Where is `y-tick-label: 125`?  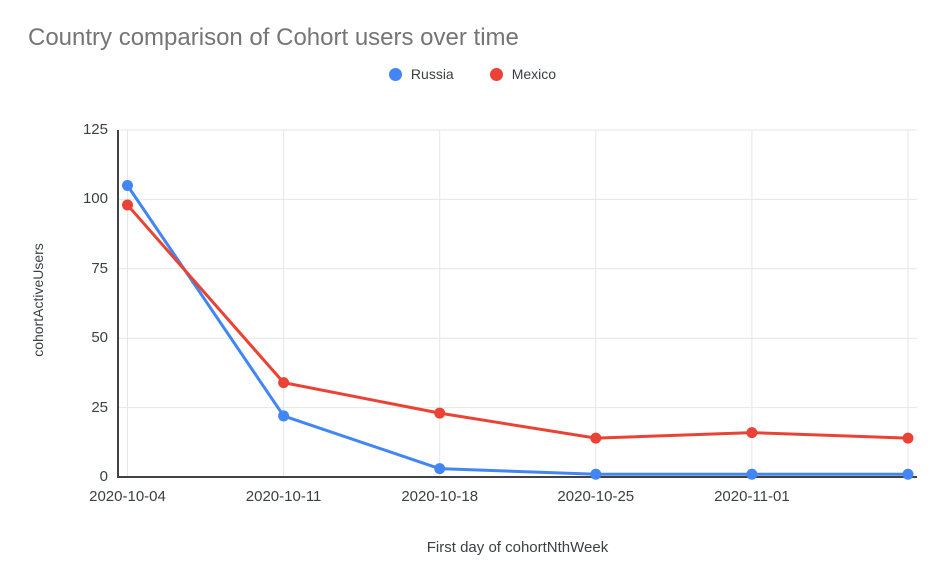 y-tick-label: 125 is located at coordinates (95, 129).